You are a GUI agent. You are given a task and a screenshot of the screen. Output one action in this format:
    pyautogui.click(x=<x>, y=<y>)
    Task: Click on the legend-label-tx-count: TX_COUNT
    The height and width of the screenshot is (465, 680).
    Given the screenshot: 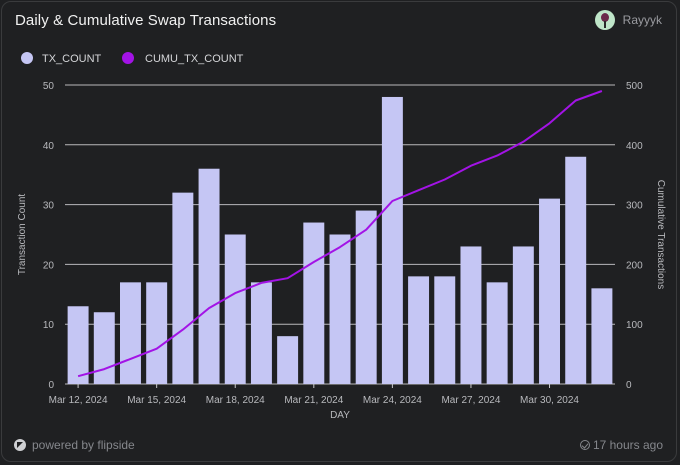 What is the action you would take?
    pyautogui.click(x=72, y=59)
    